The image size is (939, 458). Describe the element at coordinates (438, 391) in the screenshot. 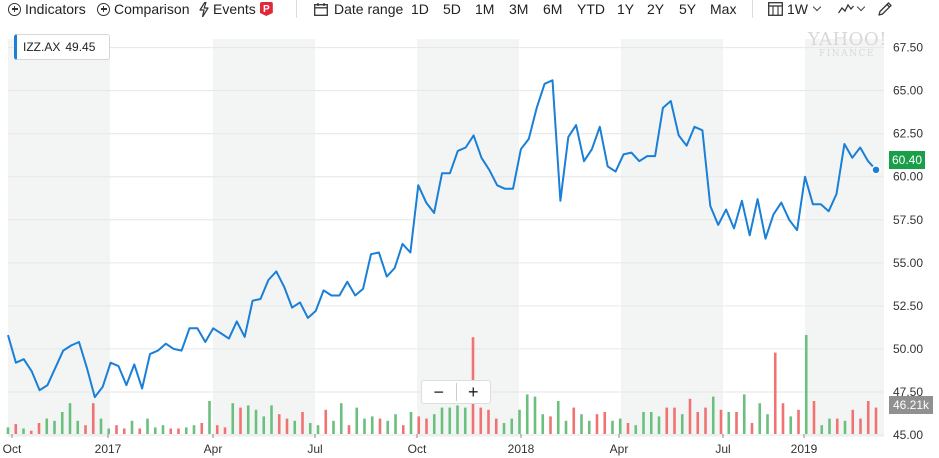

I see `zoom-out-button: −` at that location.